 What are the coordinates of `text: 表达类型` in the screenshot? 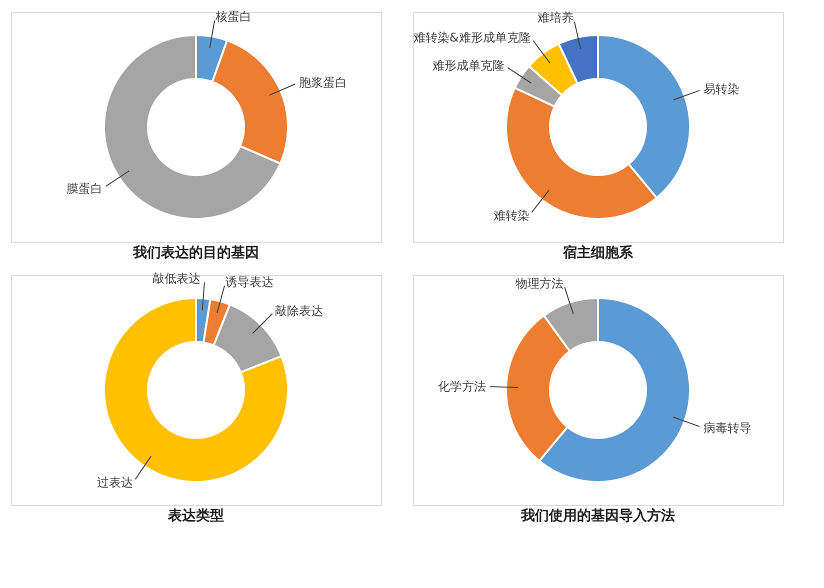 It's located at (195, 516).